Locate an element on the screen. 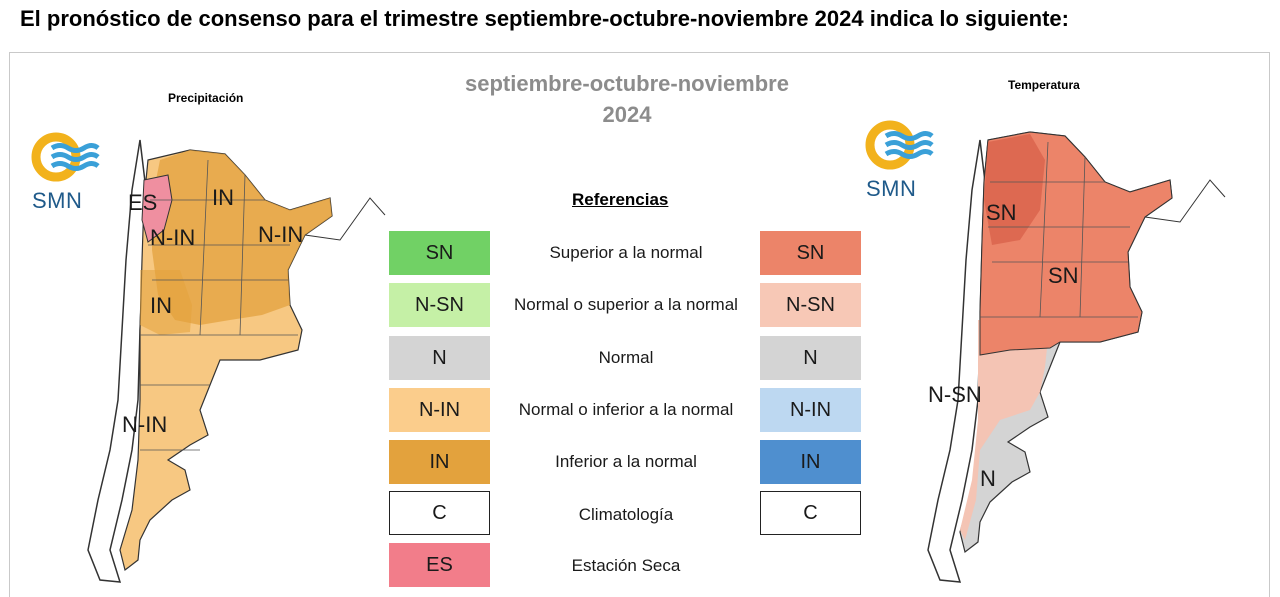 The image size is (1280, 597). legend-left-in: IN is located at coordinates (439, 462).